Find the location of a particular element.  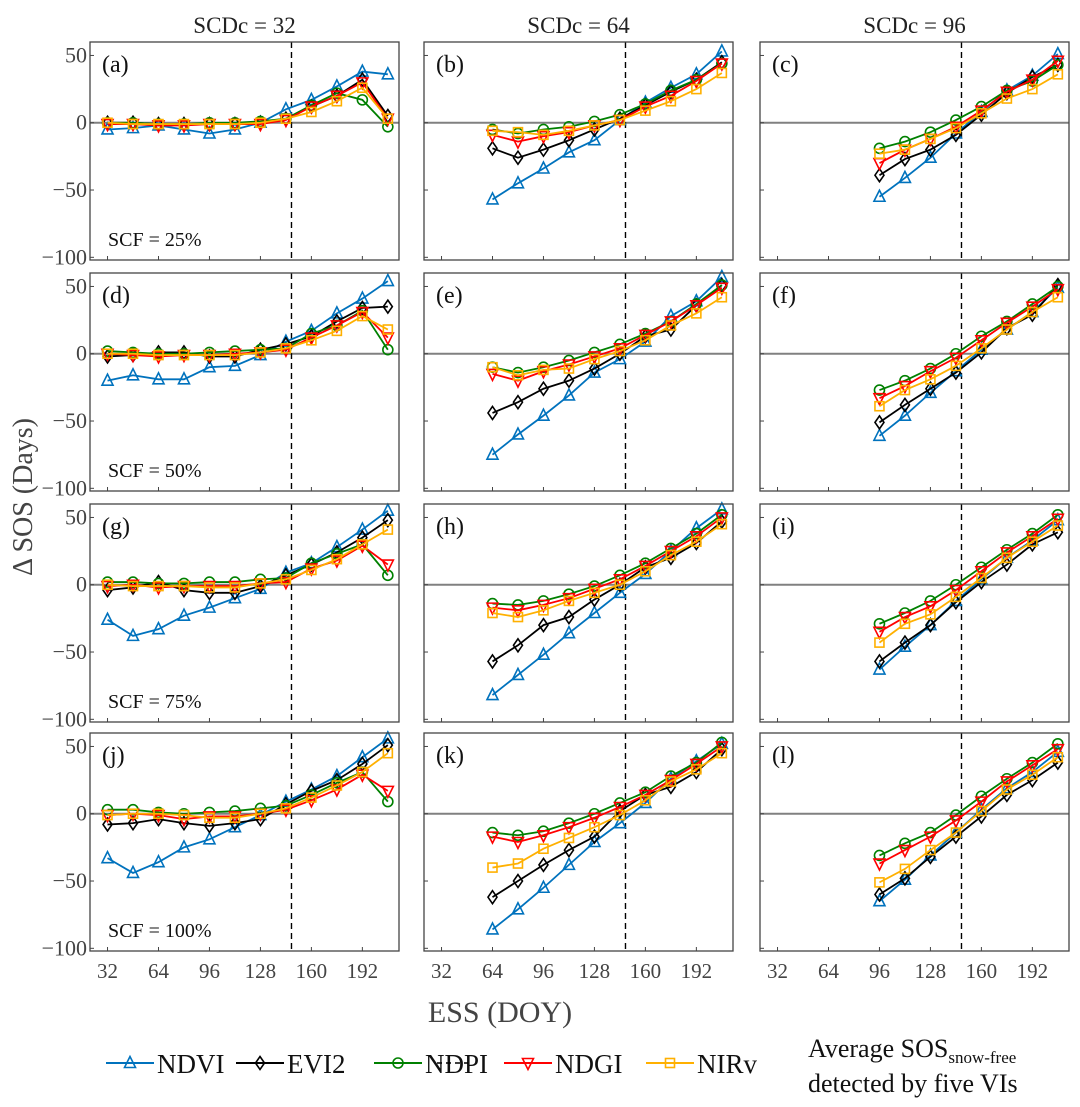

series-ndvi is located at coordinates (247, 101).